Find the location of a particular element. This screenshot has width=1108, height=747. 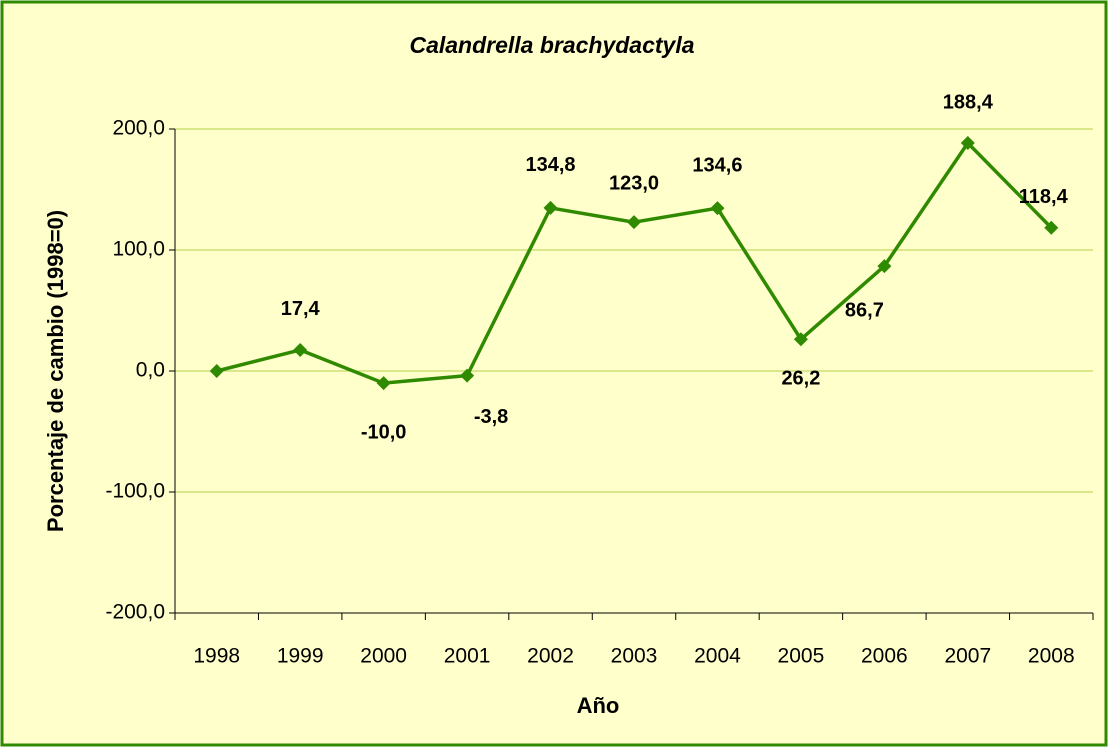

x-tick-label: 2004 is located at coordinates (717, 656).